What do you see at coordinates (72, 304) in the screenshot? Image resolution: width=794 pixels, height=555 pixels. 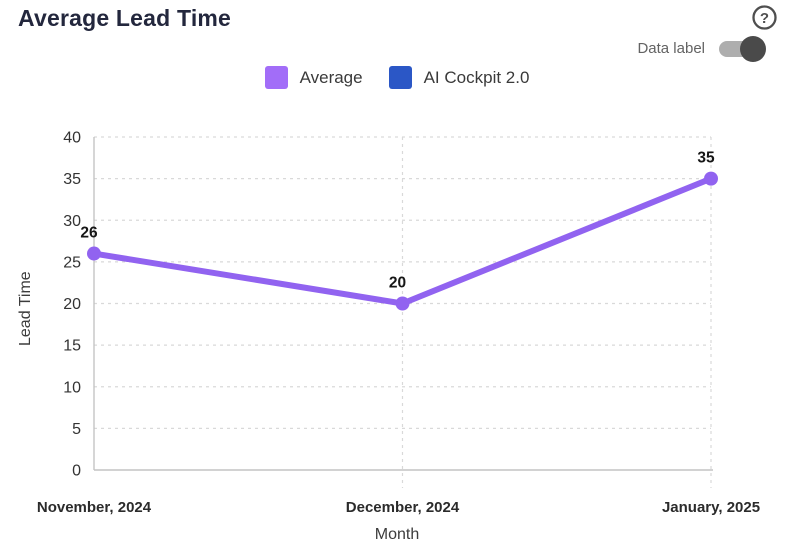 I see `y-tick-20: 20` at bounding box center [72, 304].